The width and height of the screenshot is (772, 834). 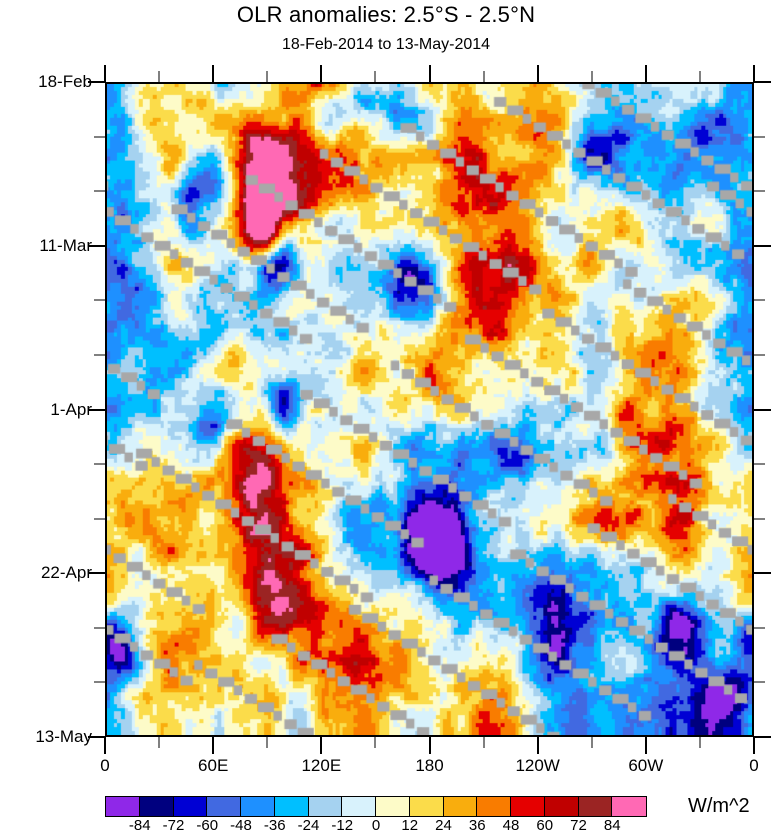 What do you see at coordinates (545, 825) in the screenshot?
I see `colorbar-tick-label-12: 60` at bounding box center [545, 825].